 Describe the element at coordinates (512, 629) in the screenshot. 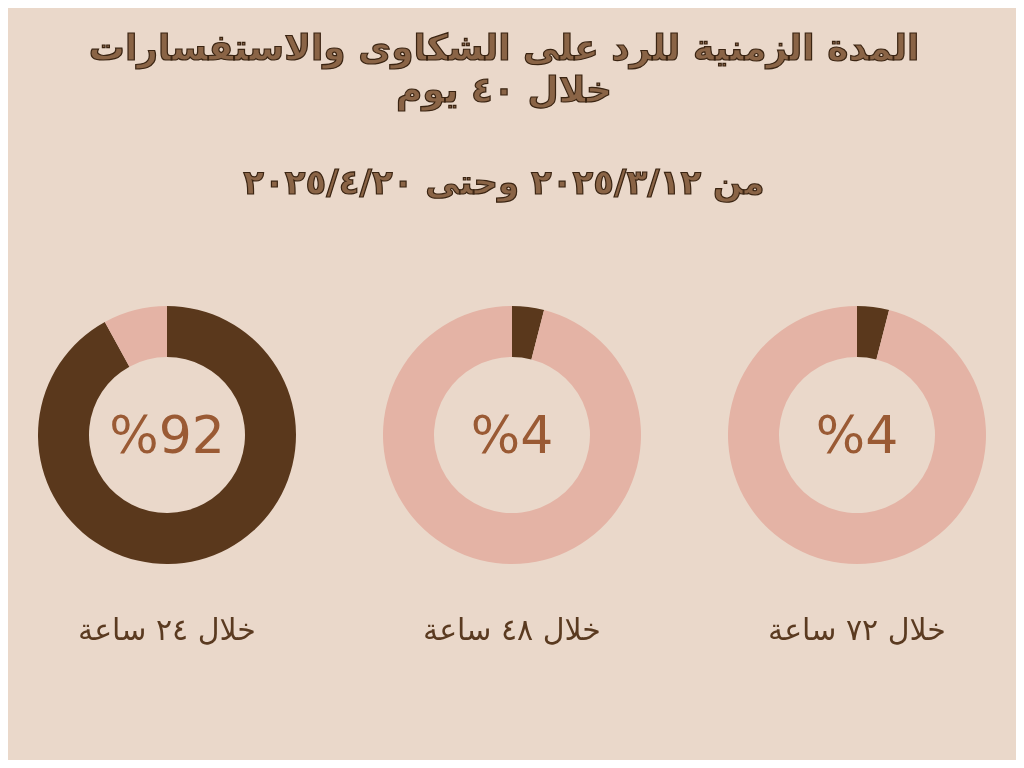

I see `text: خلال ٤٨ ساعة` at that location.